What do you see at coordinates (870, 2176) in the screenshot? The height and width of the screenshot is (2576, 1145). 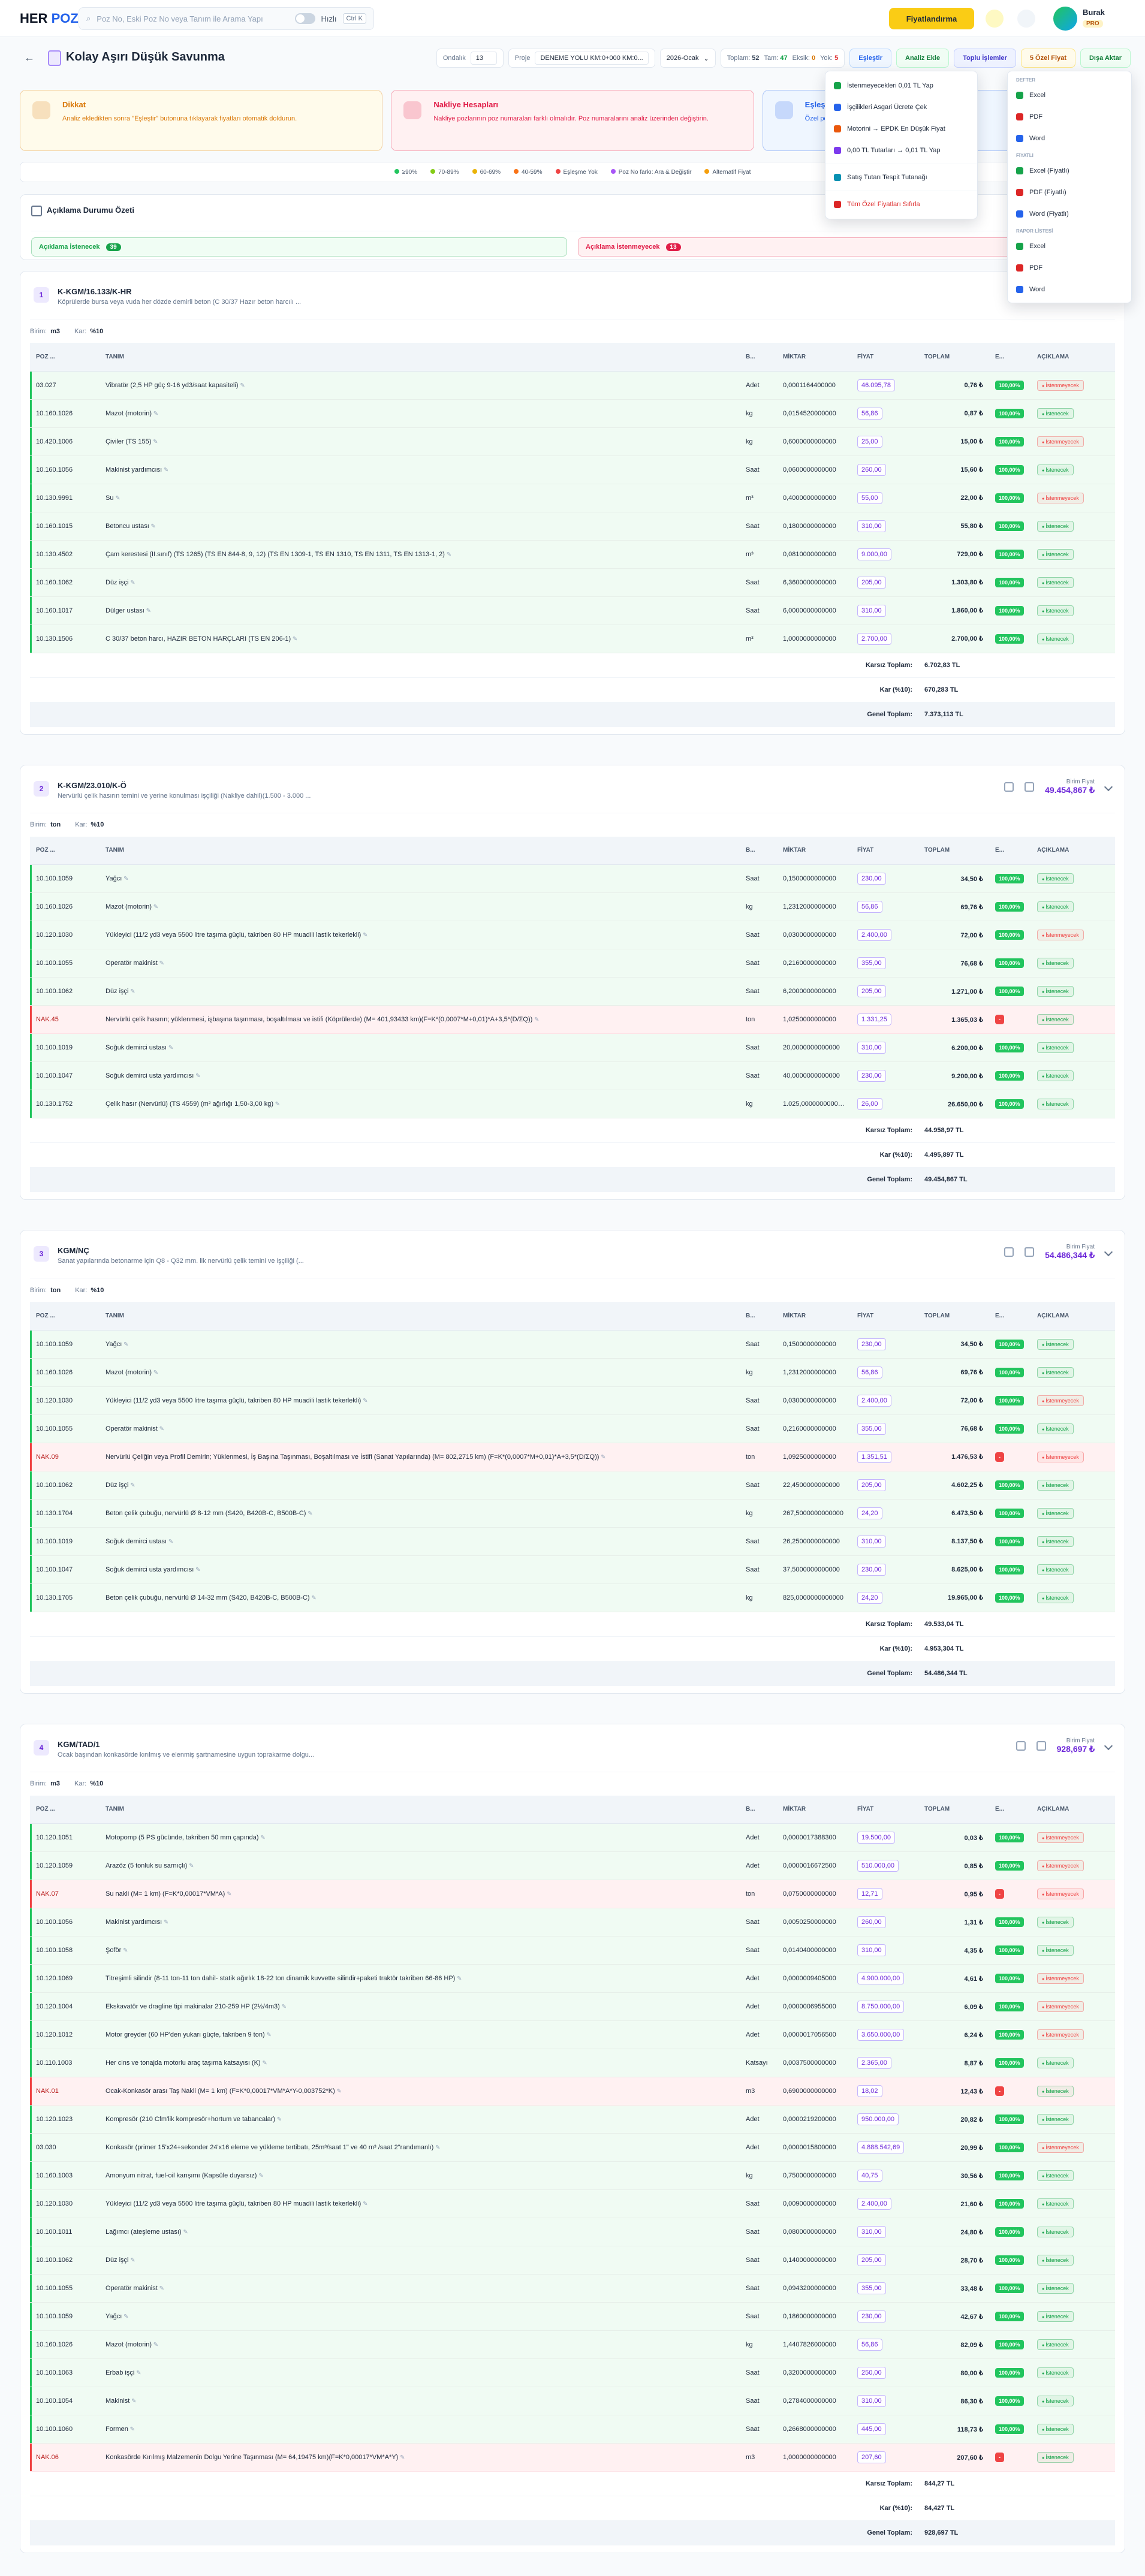 I see `price-input: 40,75` at bounding box center [870, 2176].